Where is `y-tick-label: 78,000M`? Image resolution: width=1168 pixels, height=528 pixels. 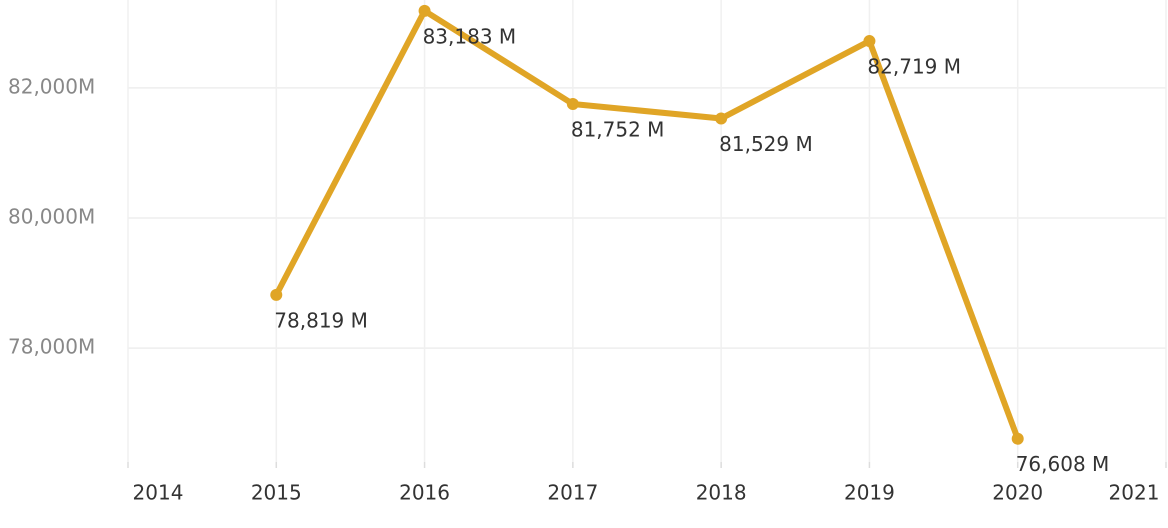 y-tick-label: 78,000M is located at coordinates (51, 347).